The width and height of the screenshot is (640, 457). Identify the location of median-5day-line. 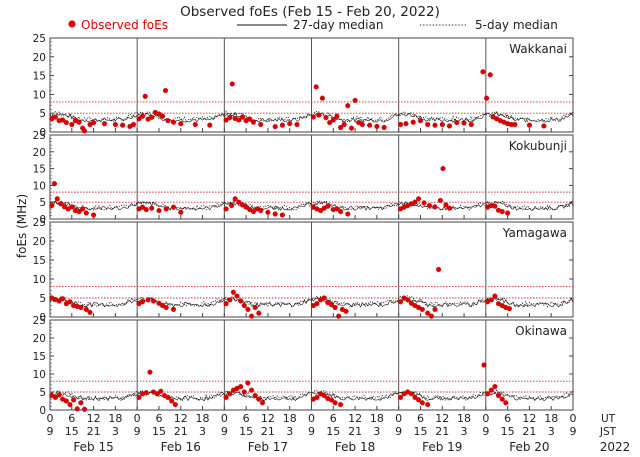
(311, 117).